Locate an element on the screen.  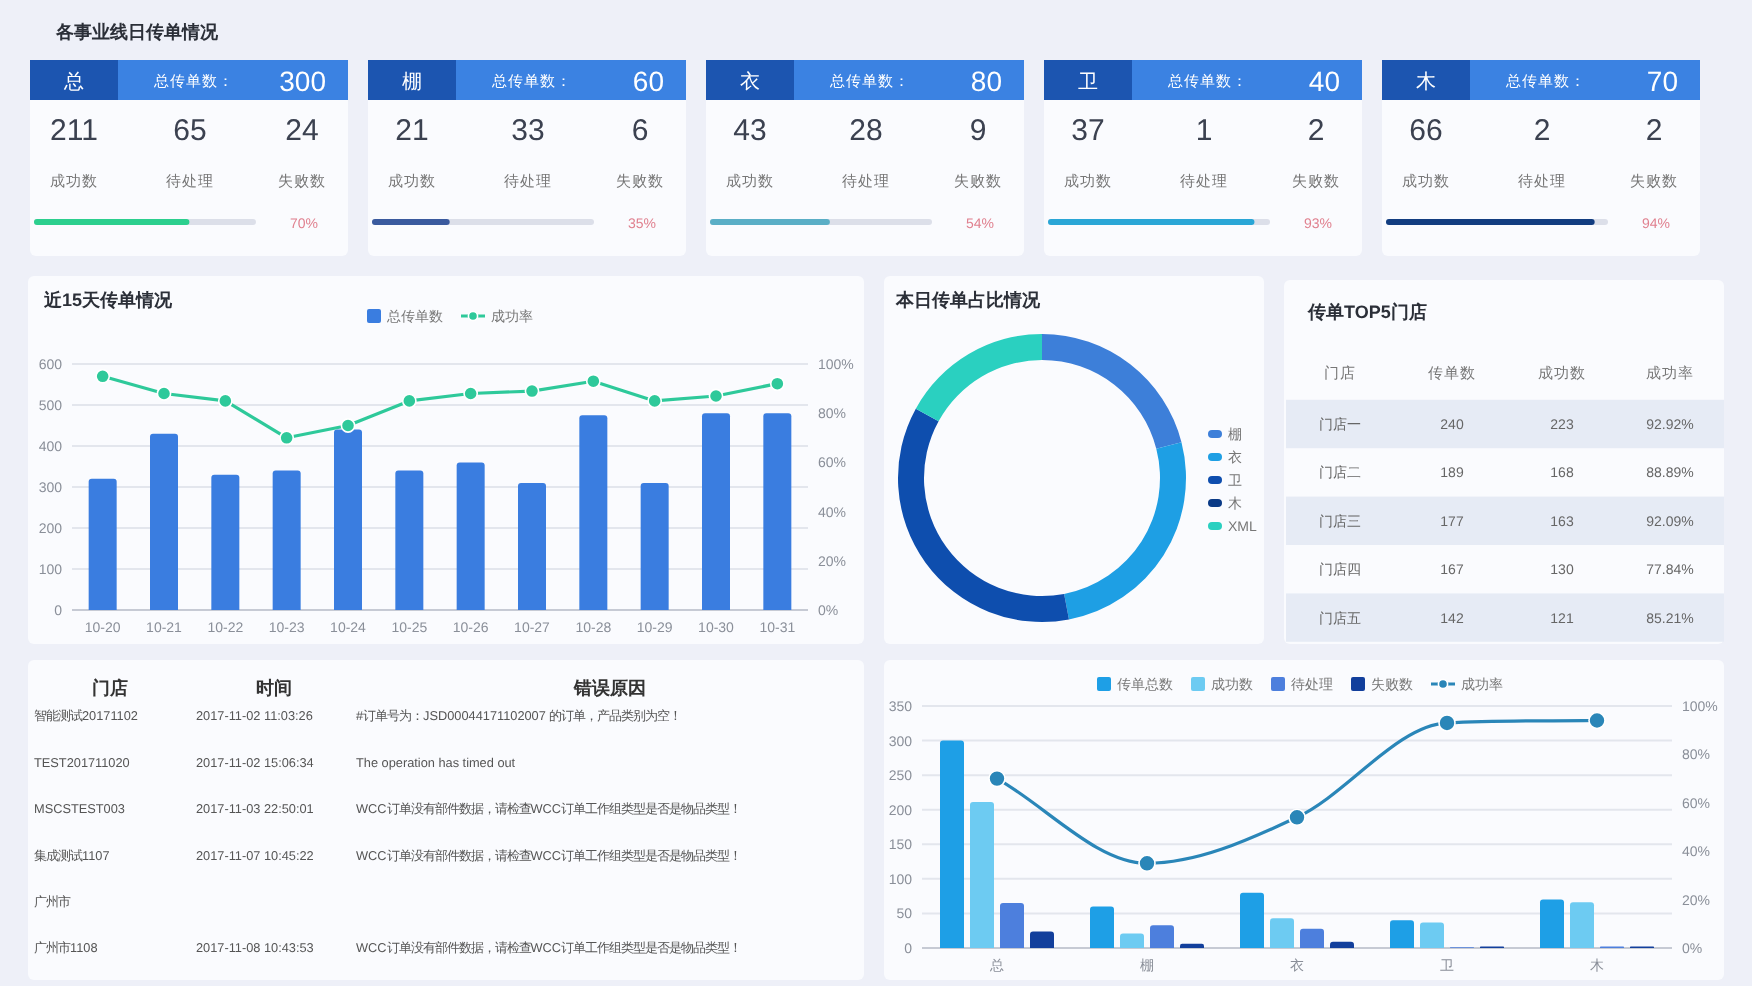
chart-title: 本日传单占比情况 is located at coordinates (968, 300).